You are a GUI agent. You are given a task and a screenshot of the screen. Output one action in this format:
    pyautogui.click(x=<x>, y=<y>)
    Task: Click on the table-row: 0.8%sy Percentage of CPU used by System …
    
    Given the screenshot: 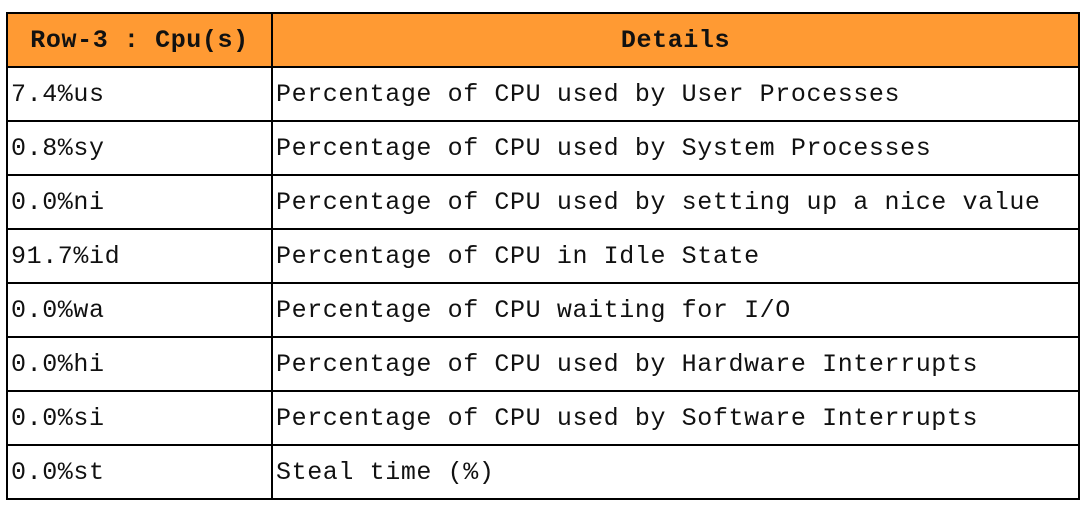 What is the action you would take?
    pyautogui.click(x=543, y=148)
    